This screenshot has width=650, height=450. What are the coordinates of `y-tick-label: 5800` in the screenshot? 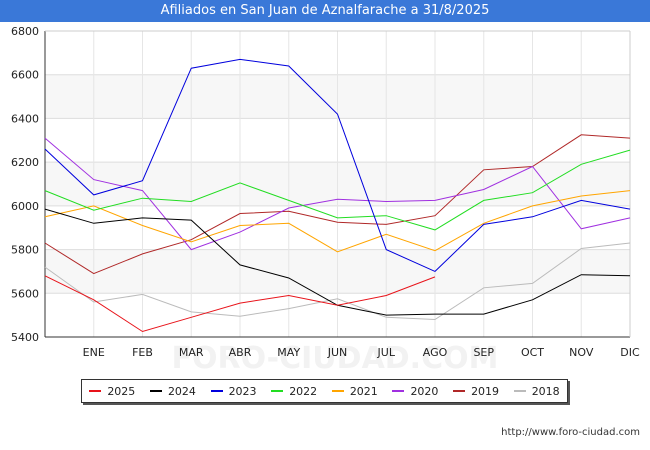 It's located at (25, 250).